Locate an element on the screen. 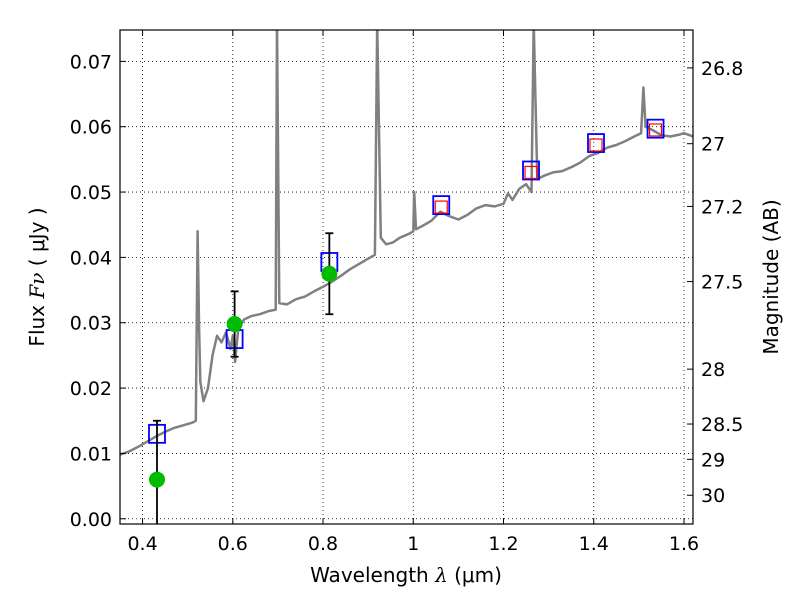  y-tick-label: 0.01 is located at coordinates (91, 454).